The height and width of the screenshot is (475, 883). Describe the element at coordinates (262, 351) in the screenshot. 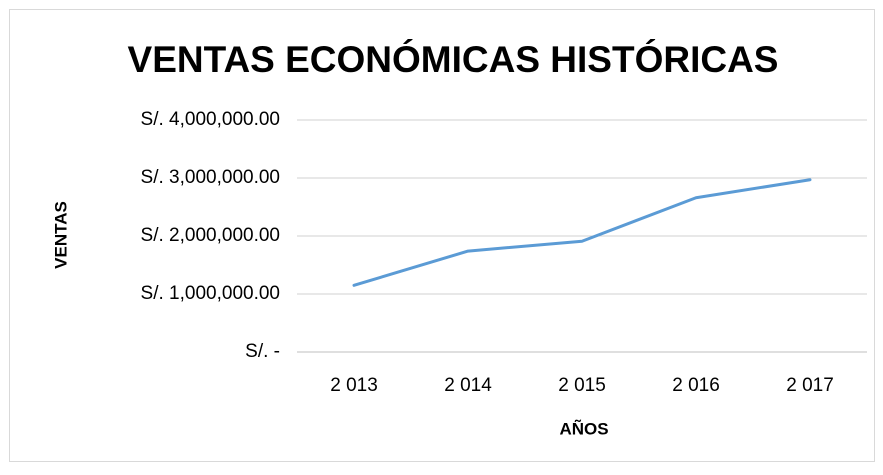

I see `y-tick-label: S/. -` at that location.